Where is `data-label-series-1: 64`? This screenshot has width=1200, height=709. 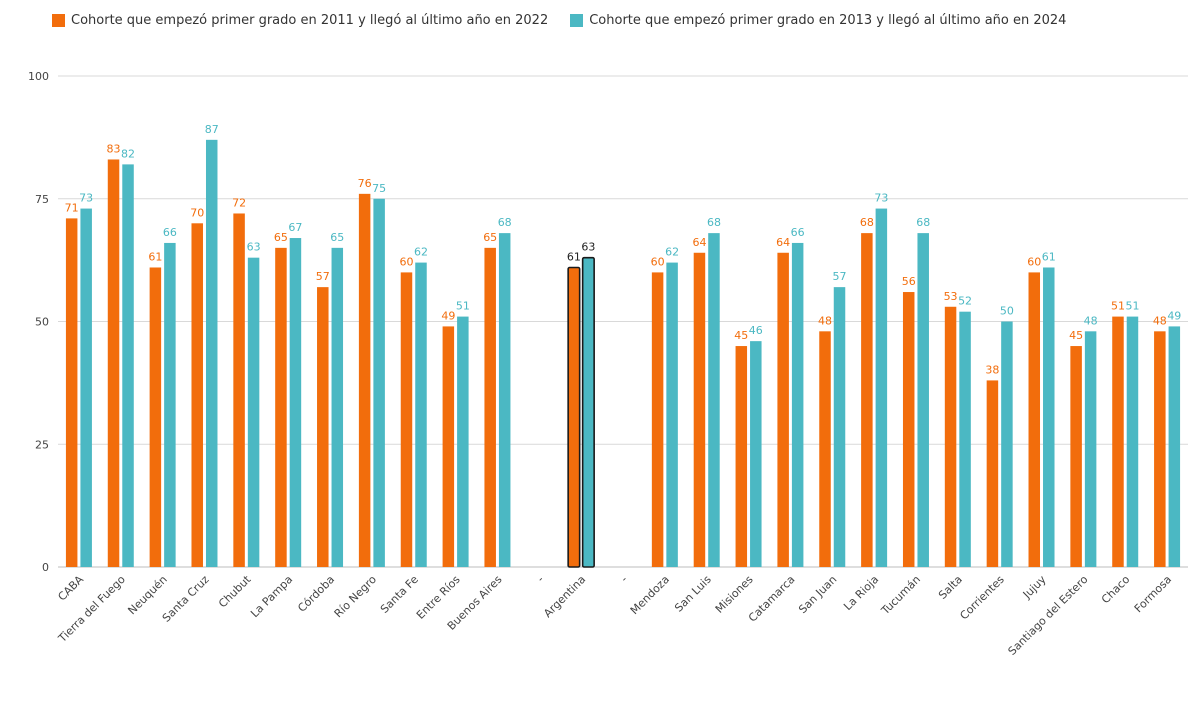
data-label-series-1: 64 is located at coordinates (783, 242).